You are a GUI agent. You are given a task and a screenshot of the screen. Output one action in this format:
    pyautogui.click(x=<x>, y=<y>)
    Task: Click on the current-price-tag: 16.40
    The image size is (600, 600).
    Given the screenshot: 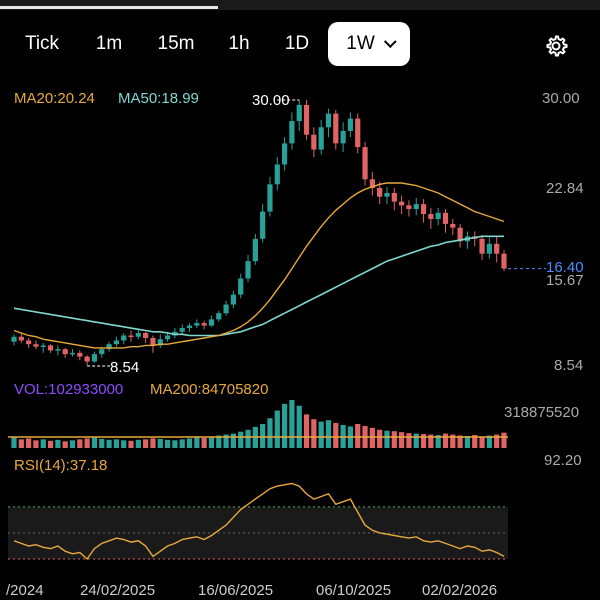 What is the action you would take?
    pyautogui.click(x=565, y=267)
    